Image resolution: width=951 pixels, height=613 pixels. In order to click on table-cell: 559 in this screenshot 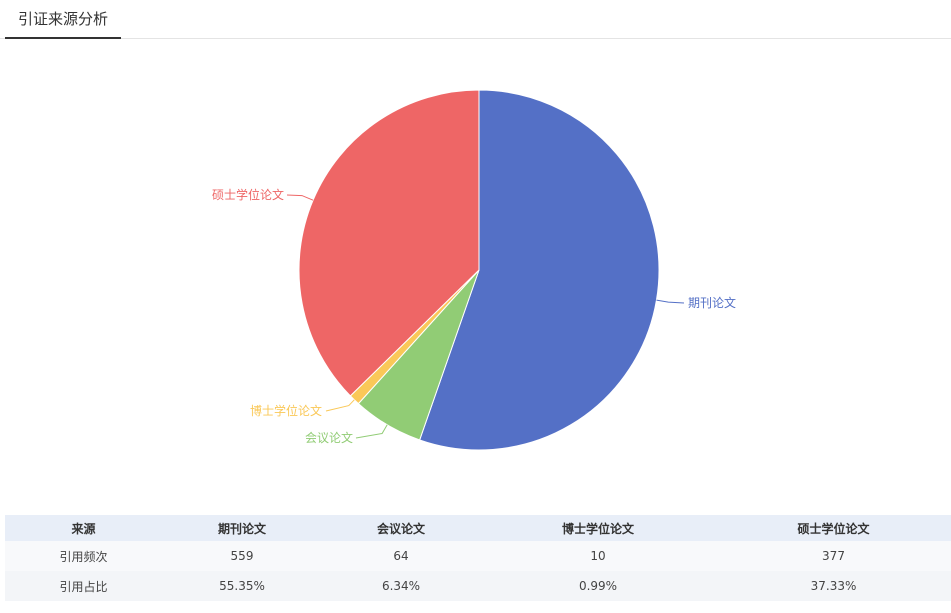, I will do `click(242, 556)`.